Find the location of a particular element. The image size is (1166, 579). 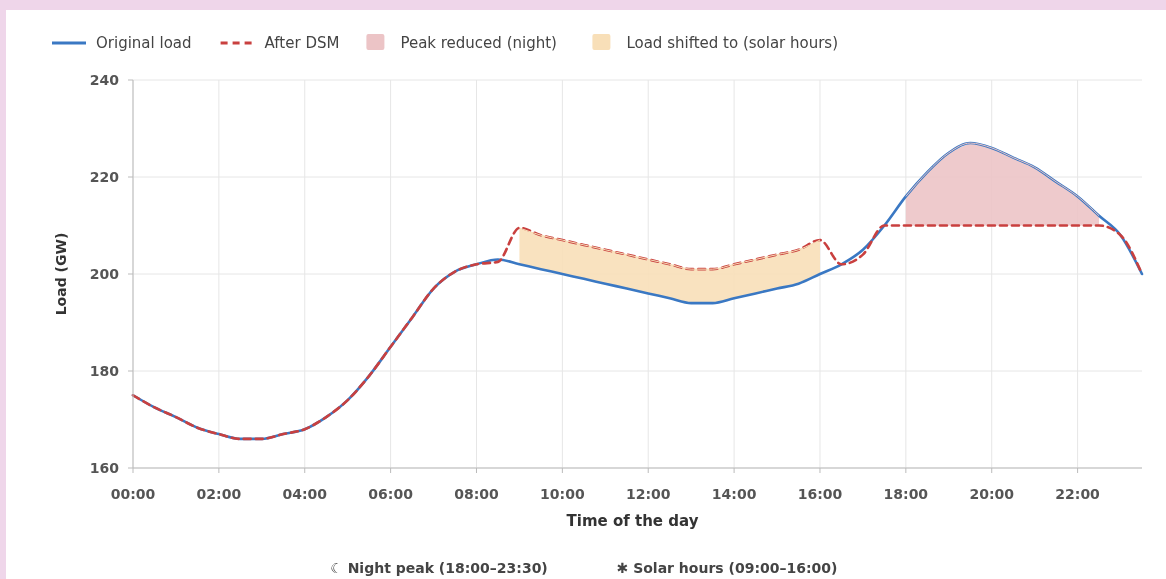

legend-label: Load shifted to (solar hours) is located at coordinates (732, 43).